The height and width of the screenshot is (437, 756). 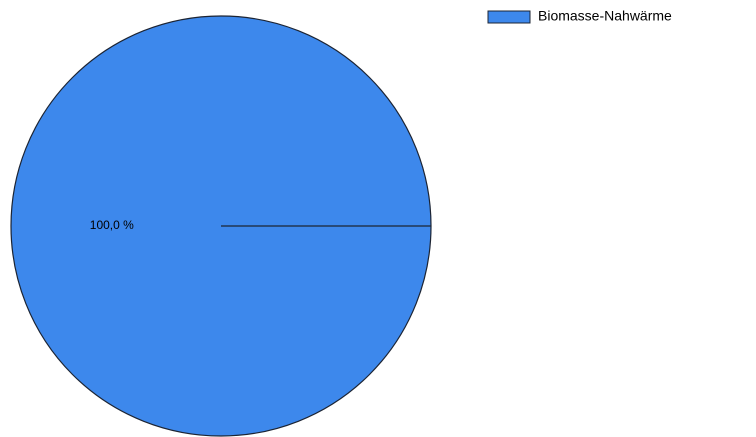 I want to click on slice-label: 100,0 %, so click(x=112, y=225).